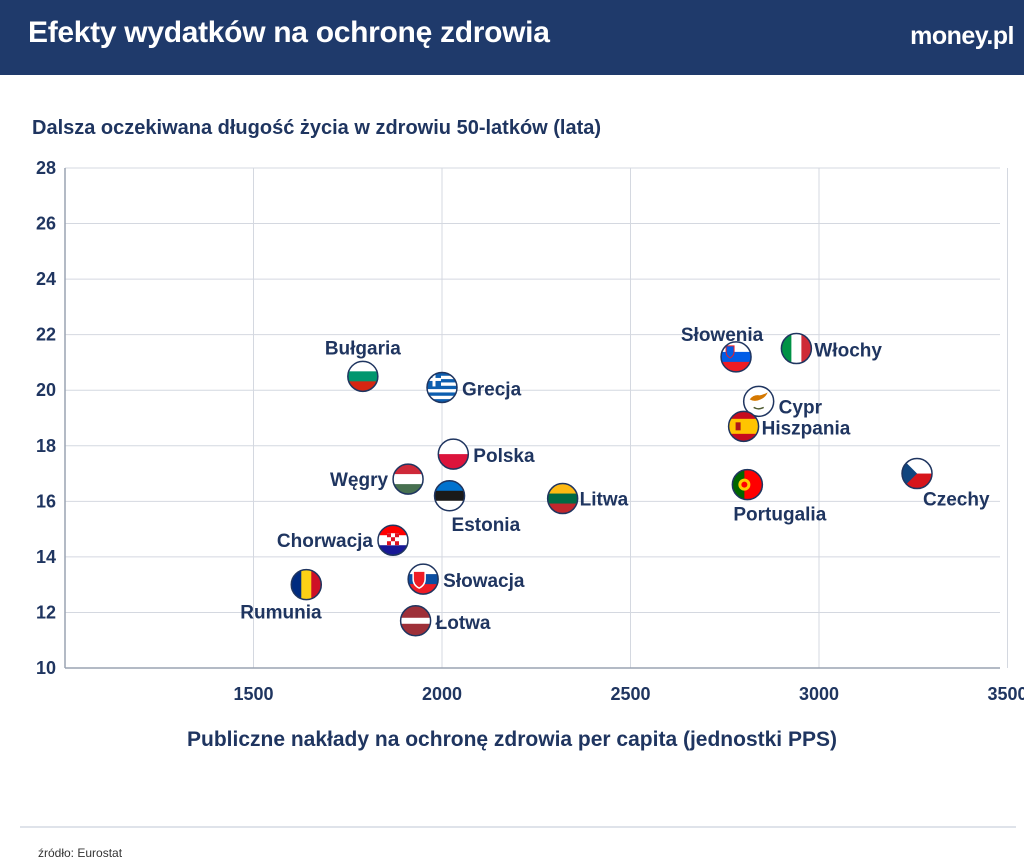 The height and width of the screenshot is (862, 1024). Describe the element at coordinates (80, 853) in the screenshot. I see `source-note: źródło: Eurostat` at that location.